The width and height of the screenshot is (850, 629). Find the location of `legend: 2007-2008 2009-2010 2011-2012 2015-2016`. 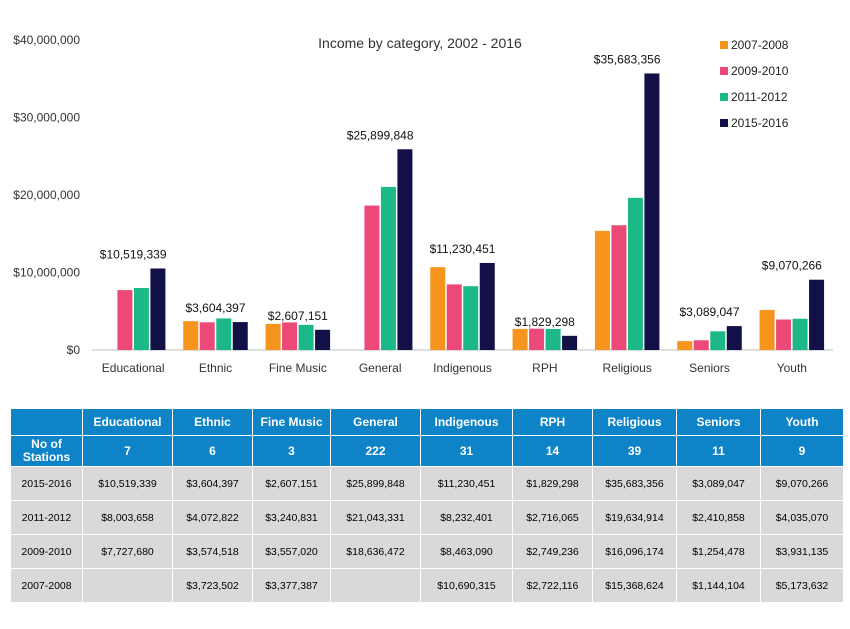

legend: 2007-2008 2009-2010 2011-2012 2015-2016 is located at coordinates (754, 84).